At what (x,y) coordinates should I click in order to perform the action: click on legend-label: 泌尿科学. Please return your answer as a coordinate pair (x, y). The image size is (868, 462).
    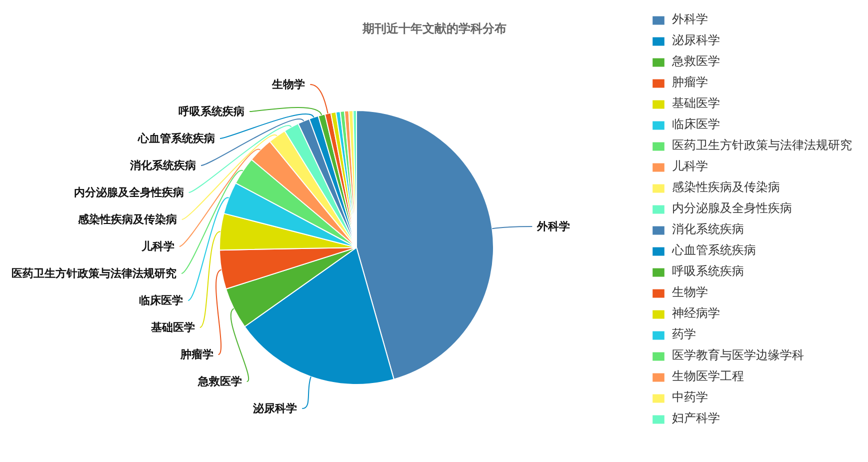
    Looking at the image, I should click on (696, 40).